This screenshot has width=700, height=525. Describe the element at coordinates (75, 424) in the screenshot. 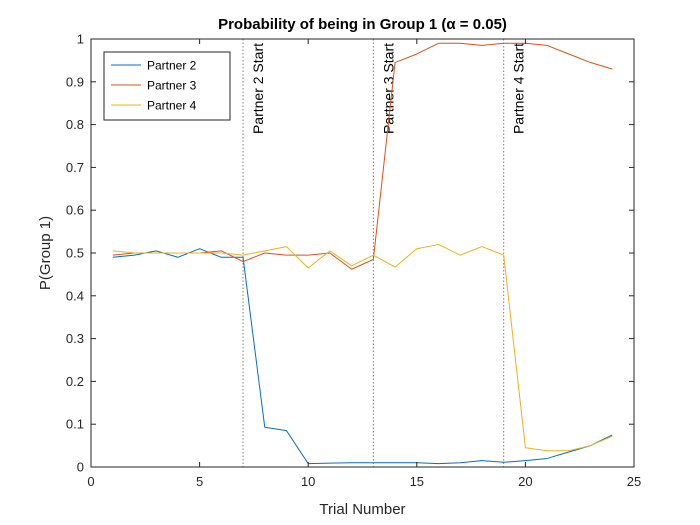

I see `y-tick-label: 0.1` at that location.